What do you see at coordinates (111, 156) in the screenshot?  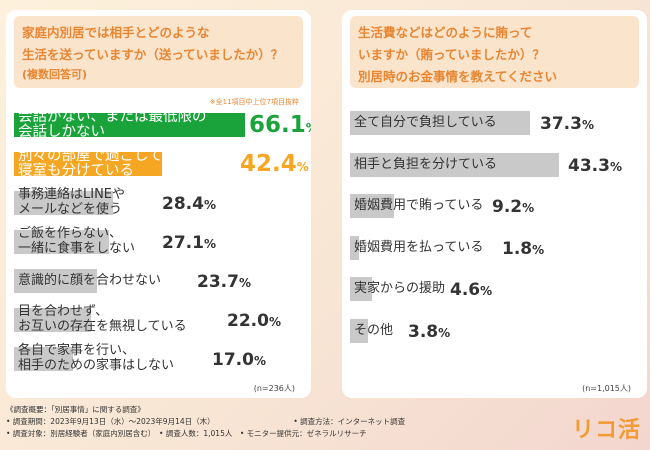 I see `chart-category-label: 別々の部屋で過ごしていて、` at bounding box center [111, 156].